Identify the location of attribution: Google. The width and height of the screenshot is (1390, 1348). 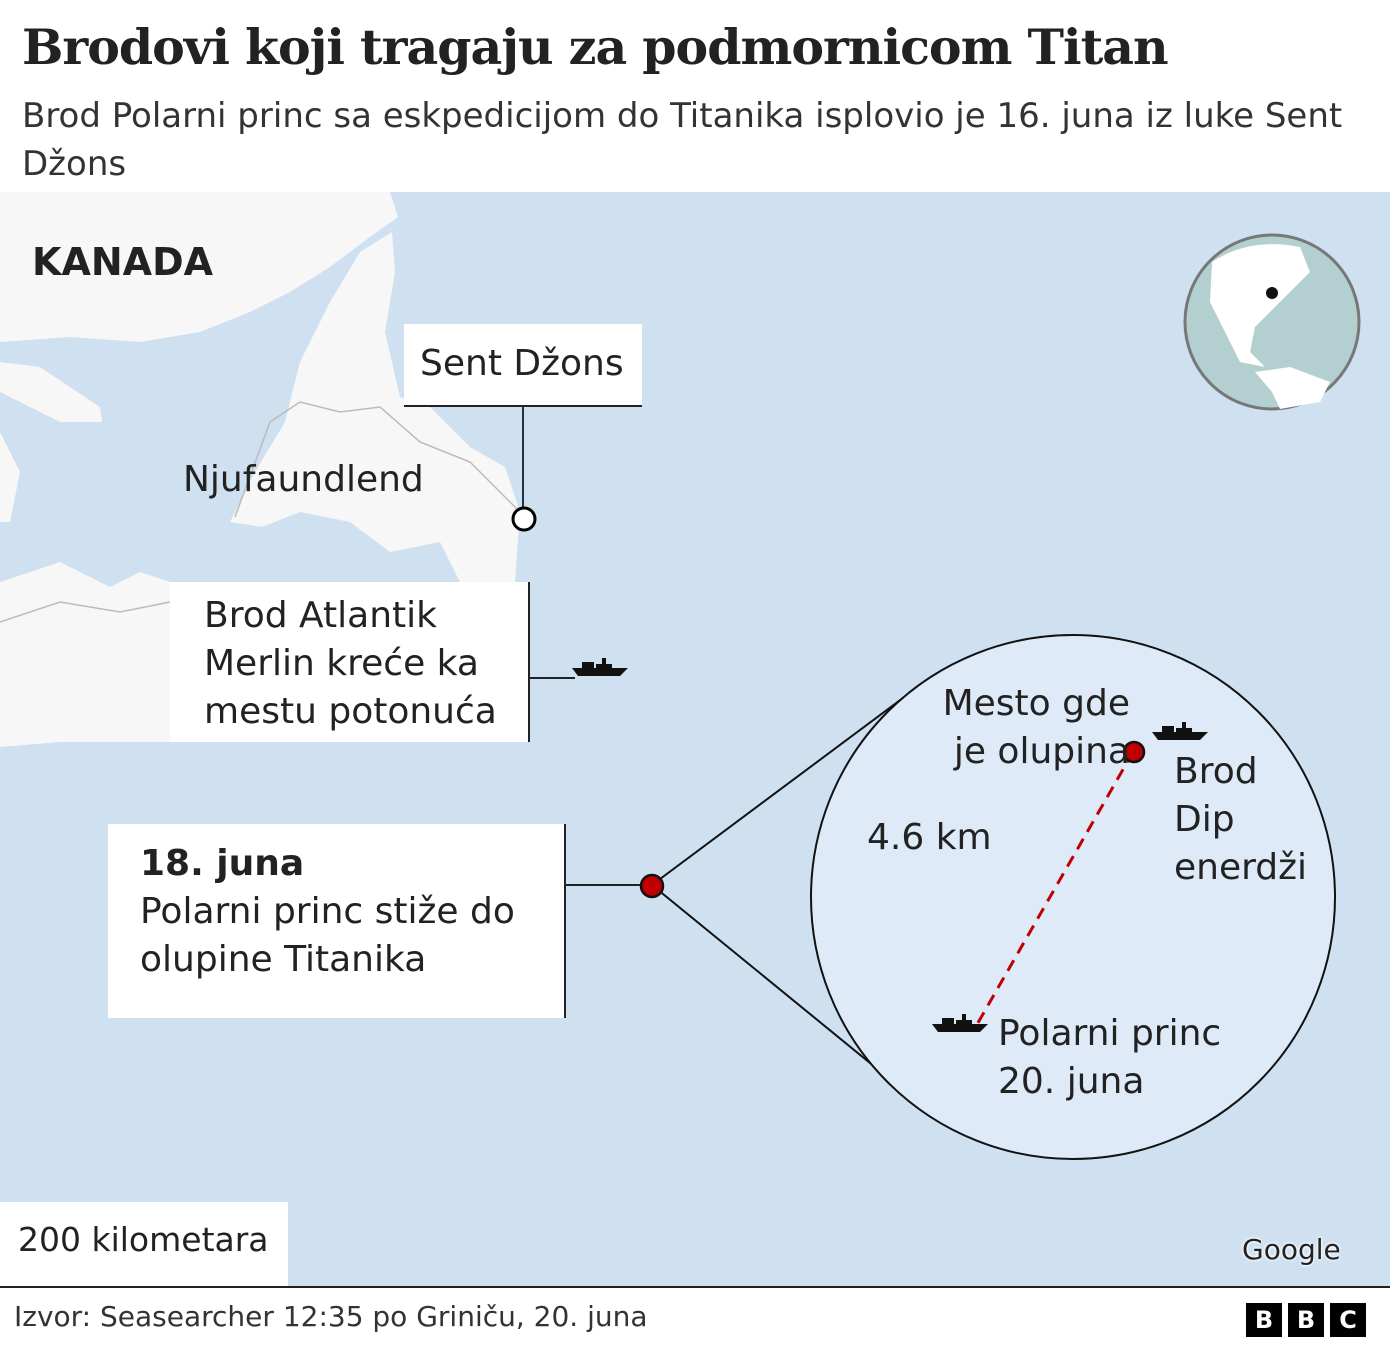
(1291, 1249).